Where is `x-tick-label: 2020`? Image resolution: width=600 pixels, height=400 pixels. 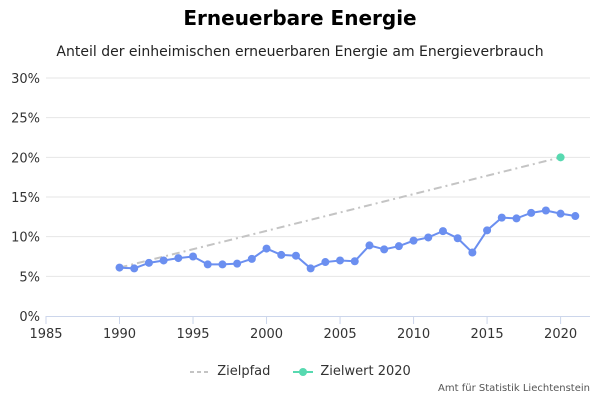
x-tick-label: 2020 is located at coordinates (560, 334).